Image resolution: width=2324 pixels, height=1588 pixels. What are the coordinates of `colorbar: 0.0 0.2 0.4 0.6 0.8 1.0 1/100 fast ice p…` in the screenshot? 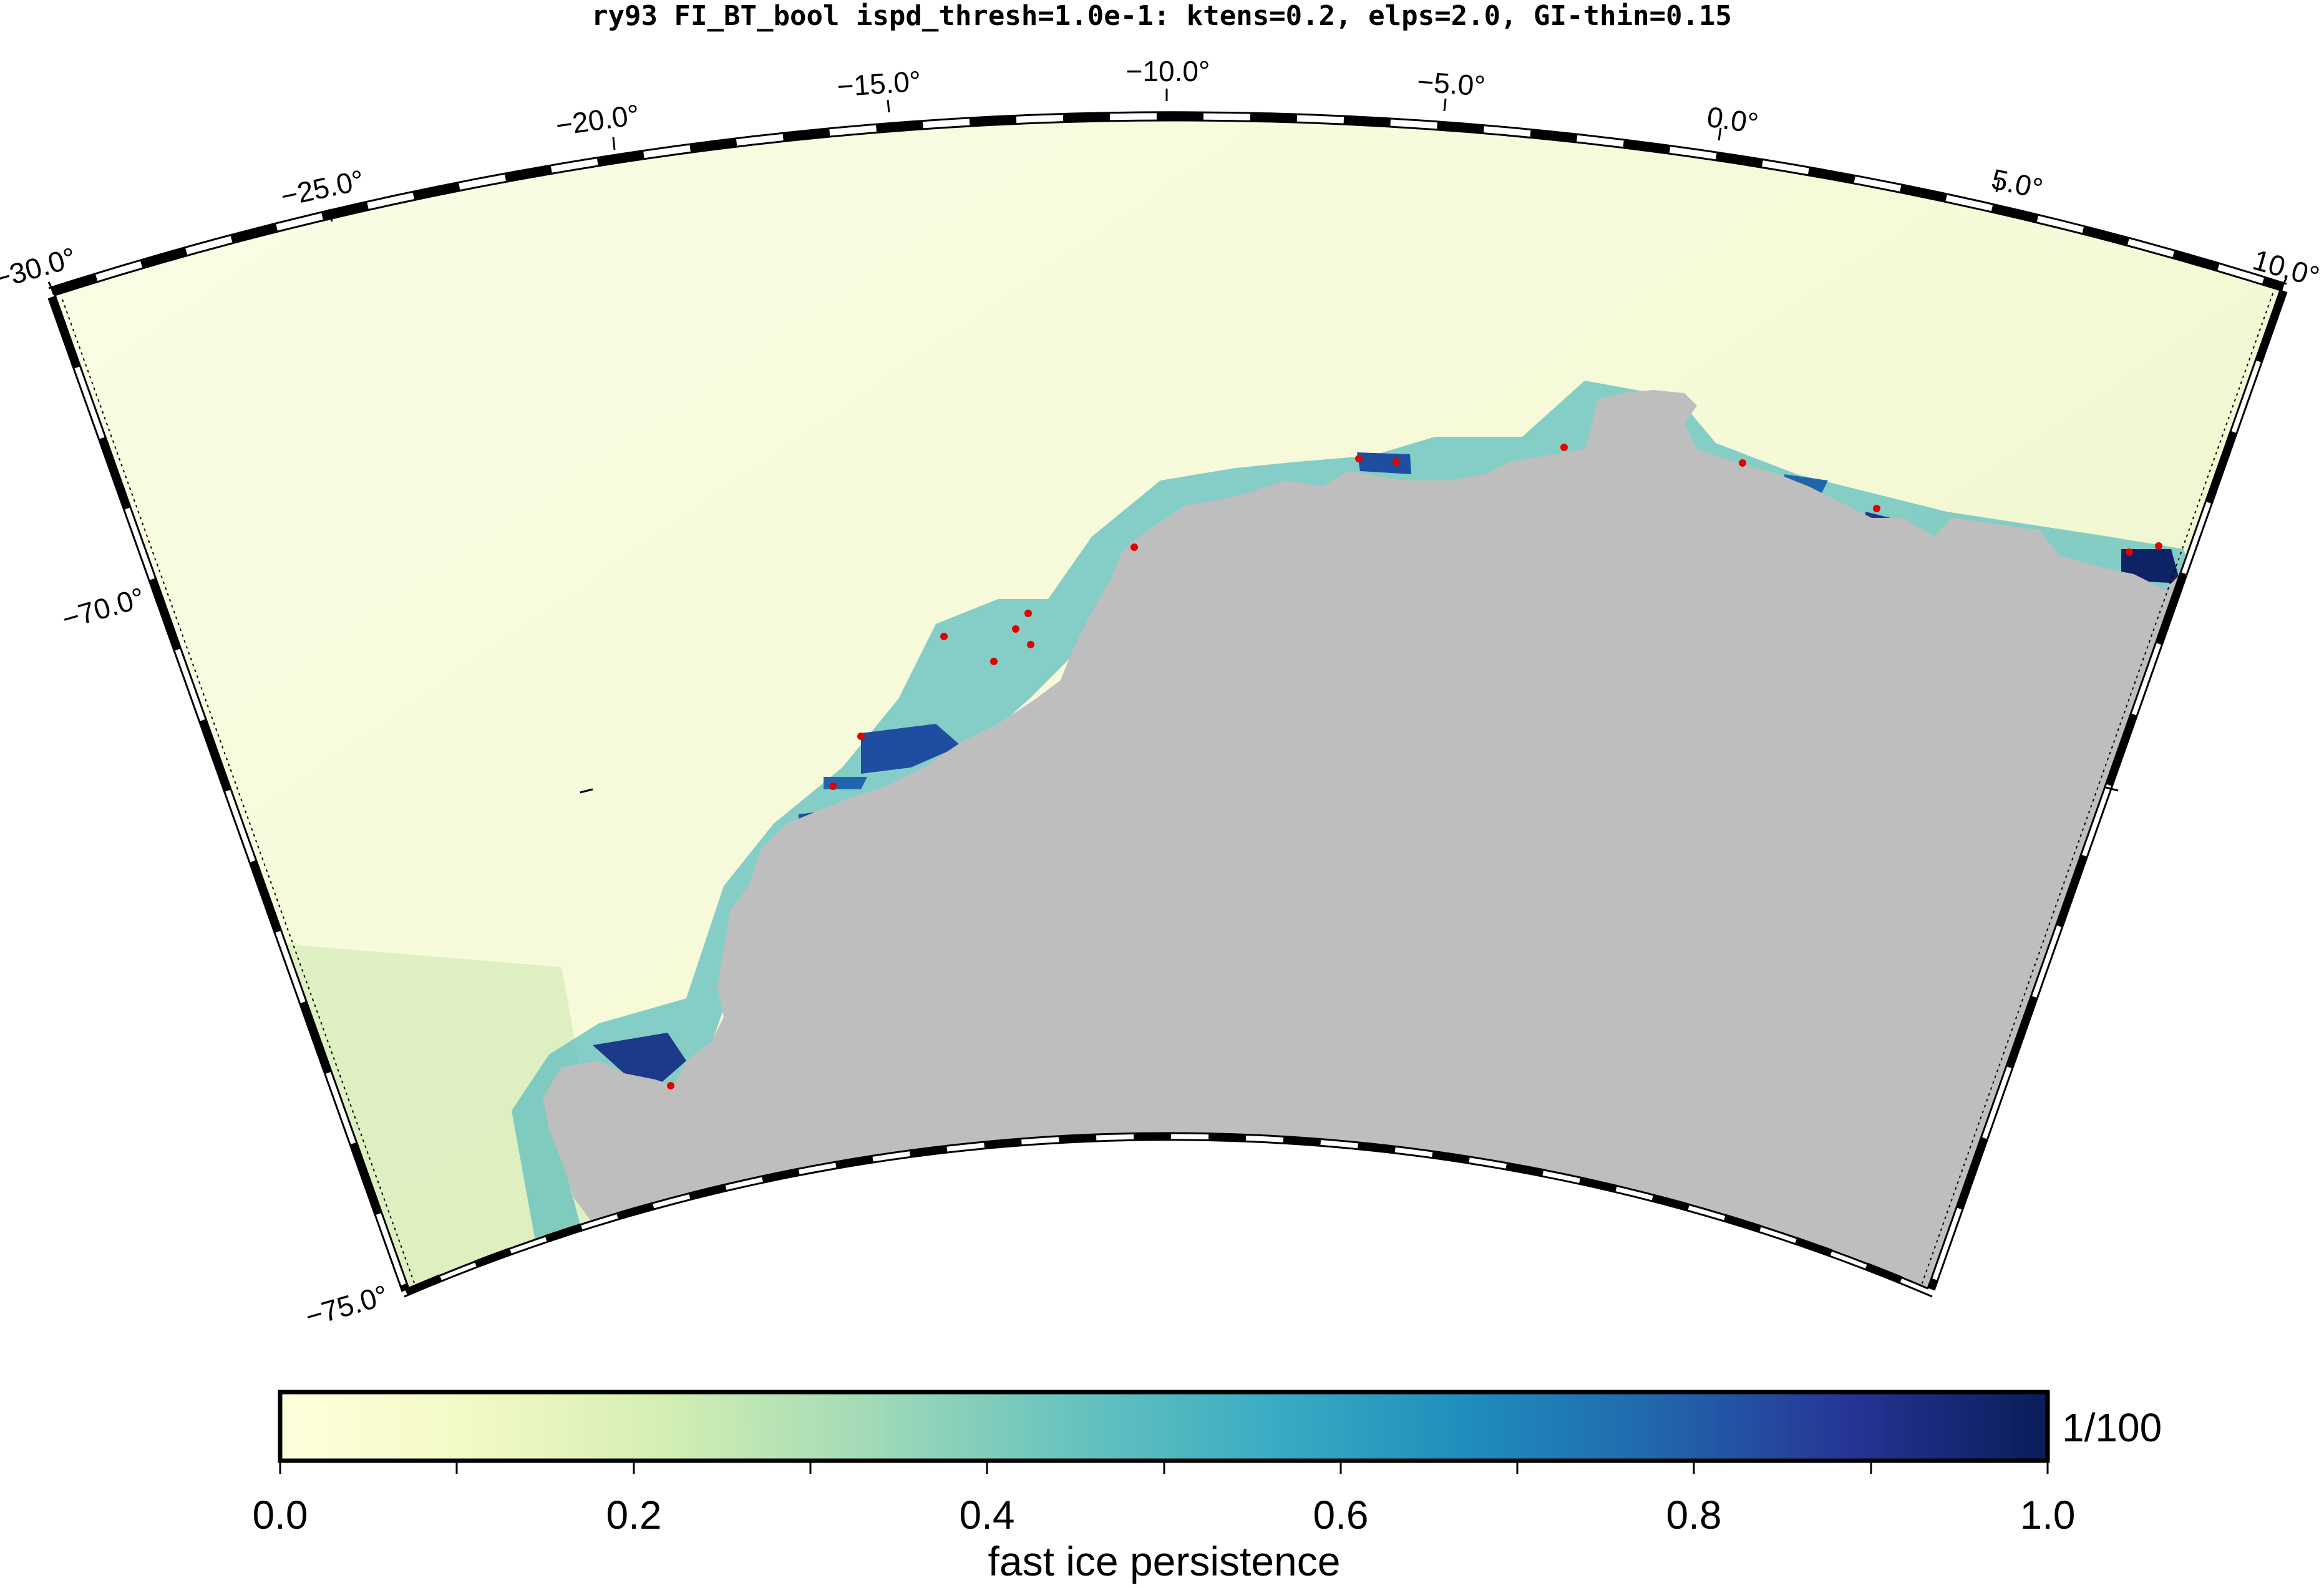 It's located at (1207, 1487).